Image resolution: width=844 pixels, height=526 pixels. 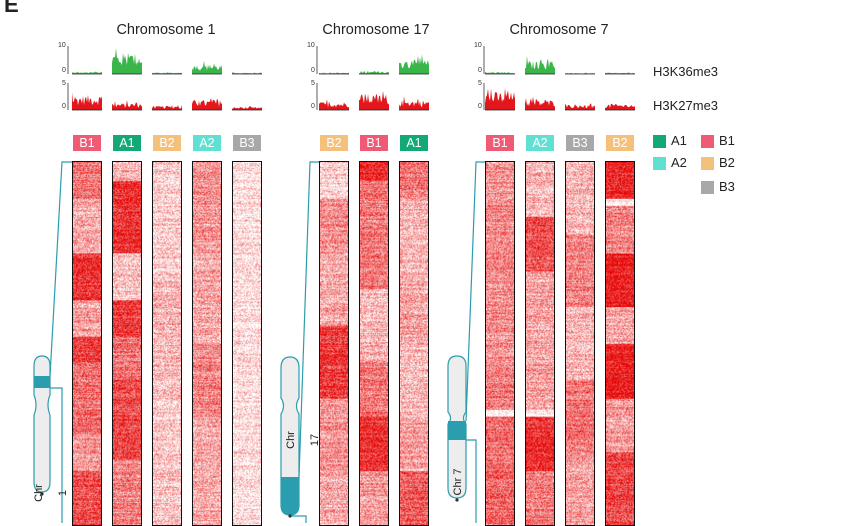 What do you see at coordinates (540, 143) in the screenshot?
I see `badge-chr7-col2: A2` at bounding box center [540, 143].